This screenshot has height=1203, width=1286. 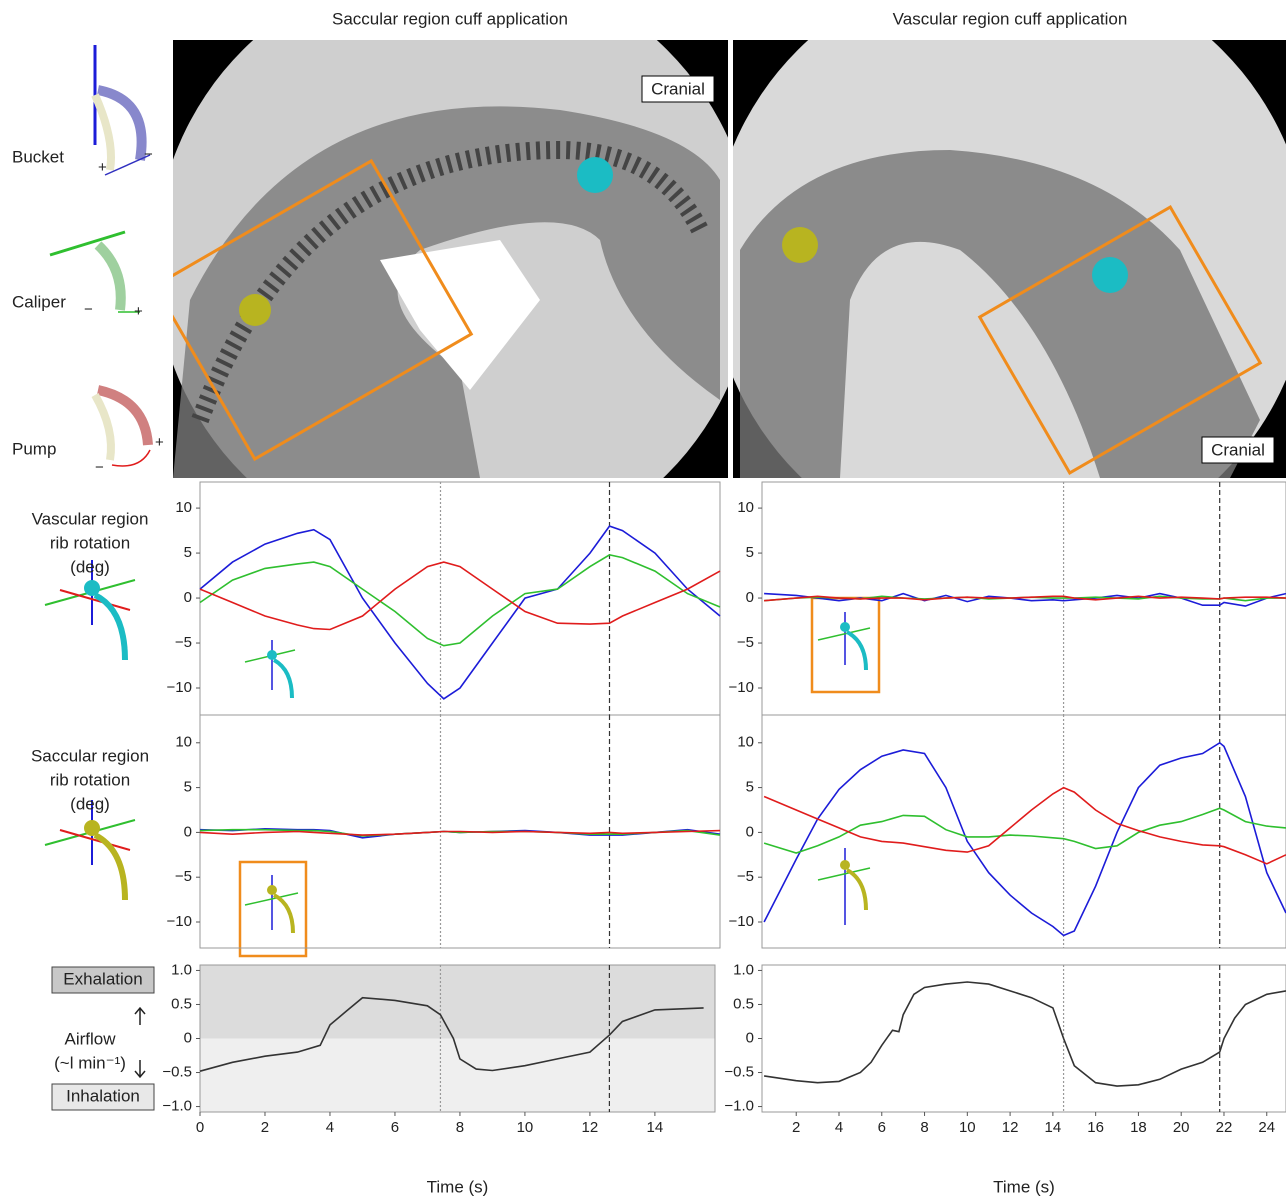 I want to click on y-axis-label: (~l min⁻¹), so click(x=90, y=1062).